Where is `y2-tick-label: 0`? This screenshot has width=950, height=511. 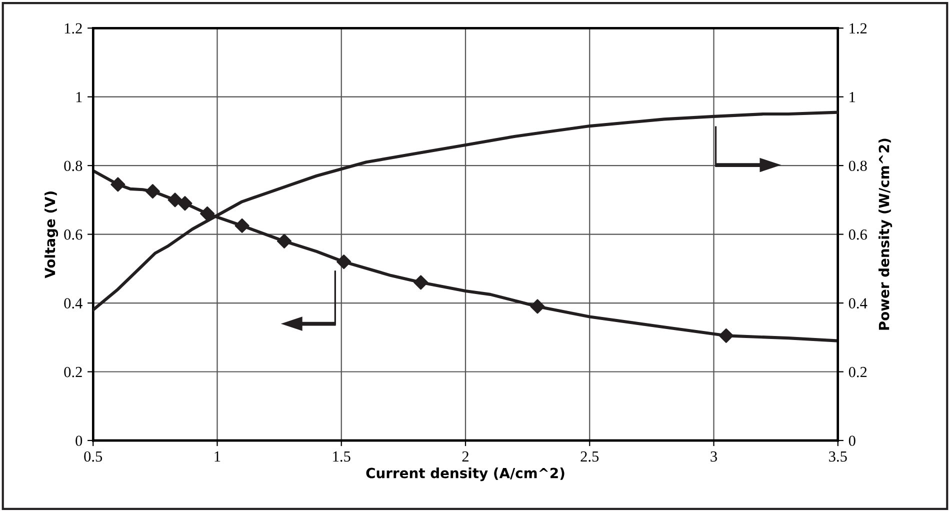 y2-tick-label: 0 is located at coordinates (852, 441).